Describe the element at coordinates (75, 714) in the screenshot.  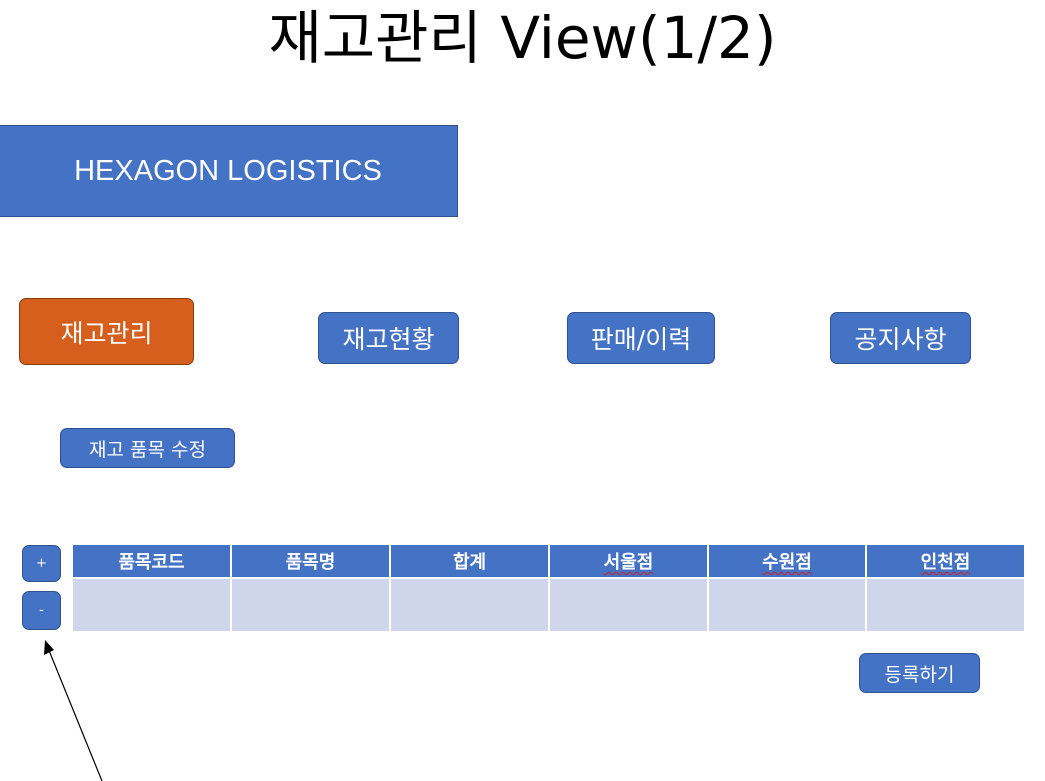
I see `arrow-line` at that location.